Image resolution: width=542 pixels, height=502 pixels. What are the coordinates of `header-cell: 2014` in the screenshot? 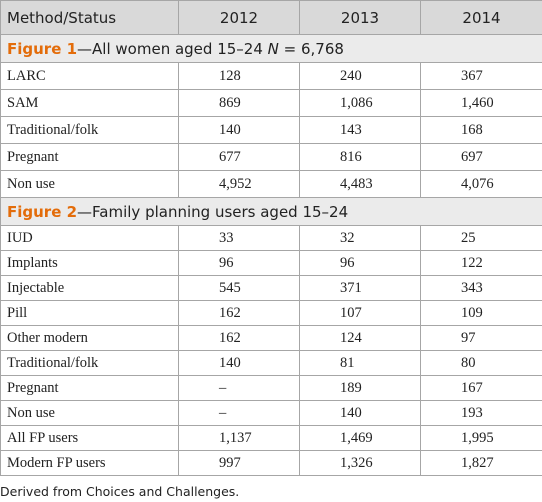 It's located at (481, 17).